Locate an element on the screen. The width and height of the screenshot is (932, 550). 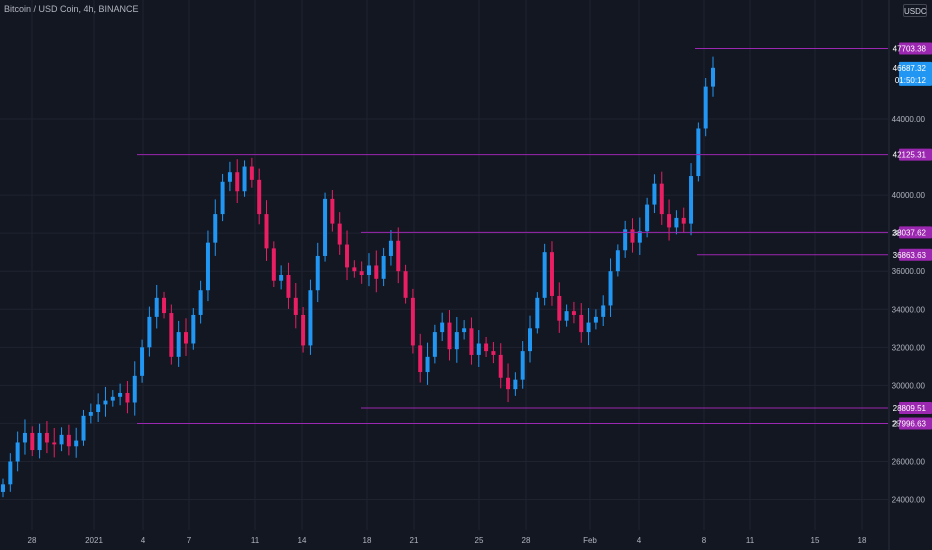
level-tag-label: 38037.62 is located at coordinates (910, 232).